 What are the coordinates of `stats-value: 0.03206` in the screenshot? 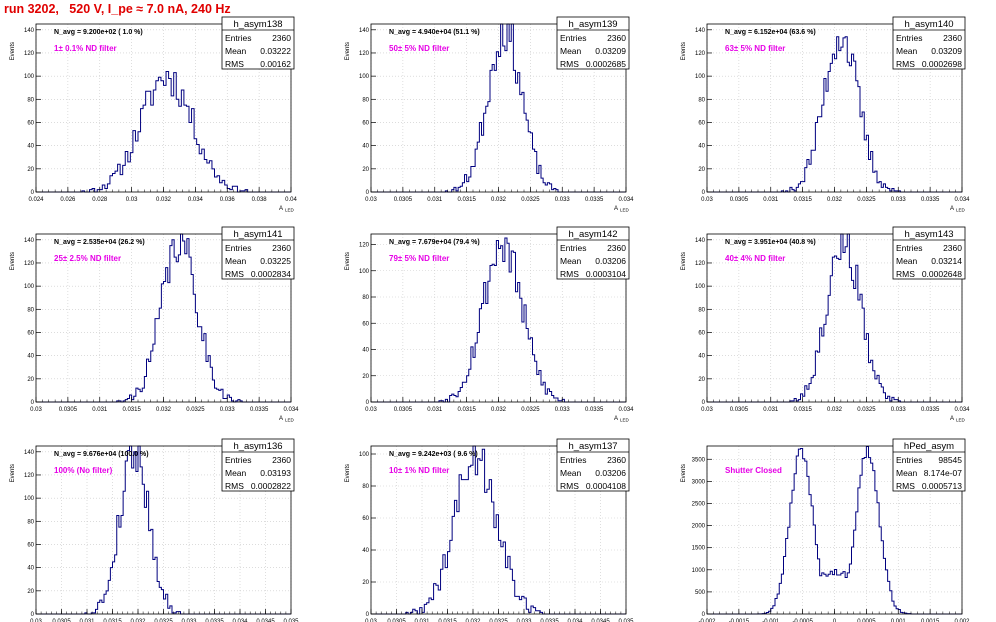 It's located at (610, 473).